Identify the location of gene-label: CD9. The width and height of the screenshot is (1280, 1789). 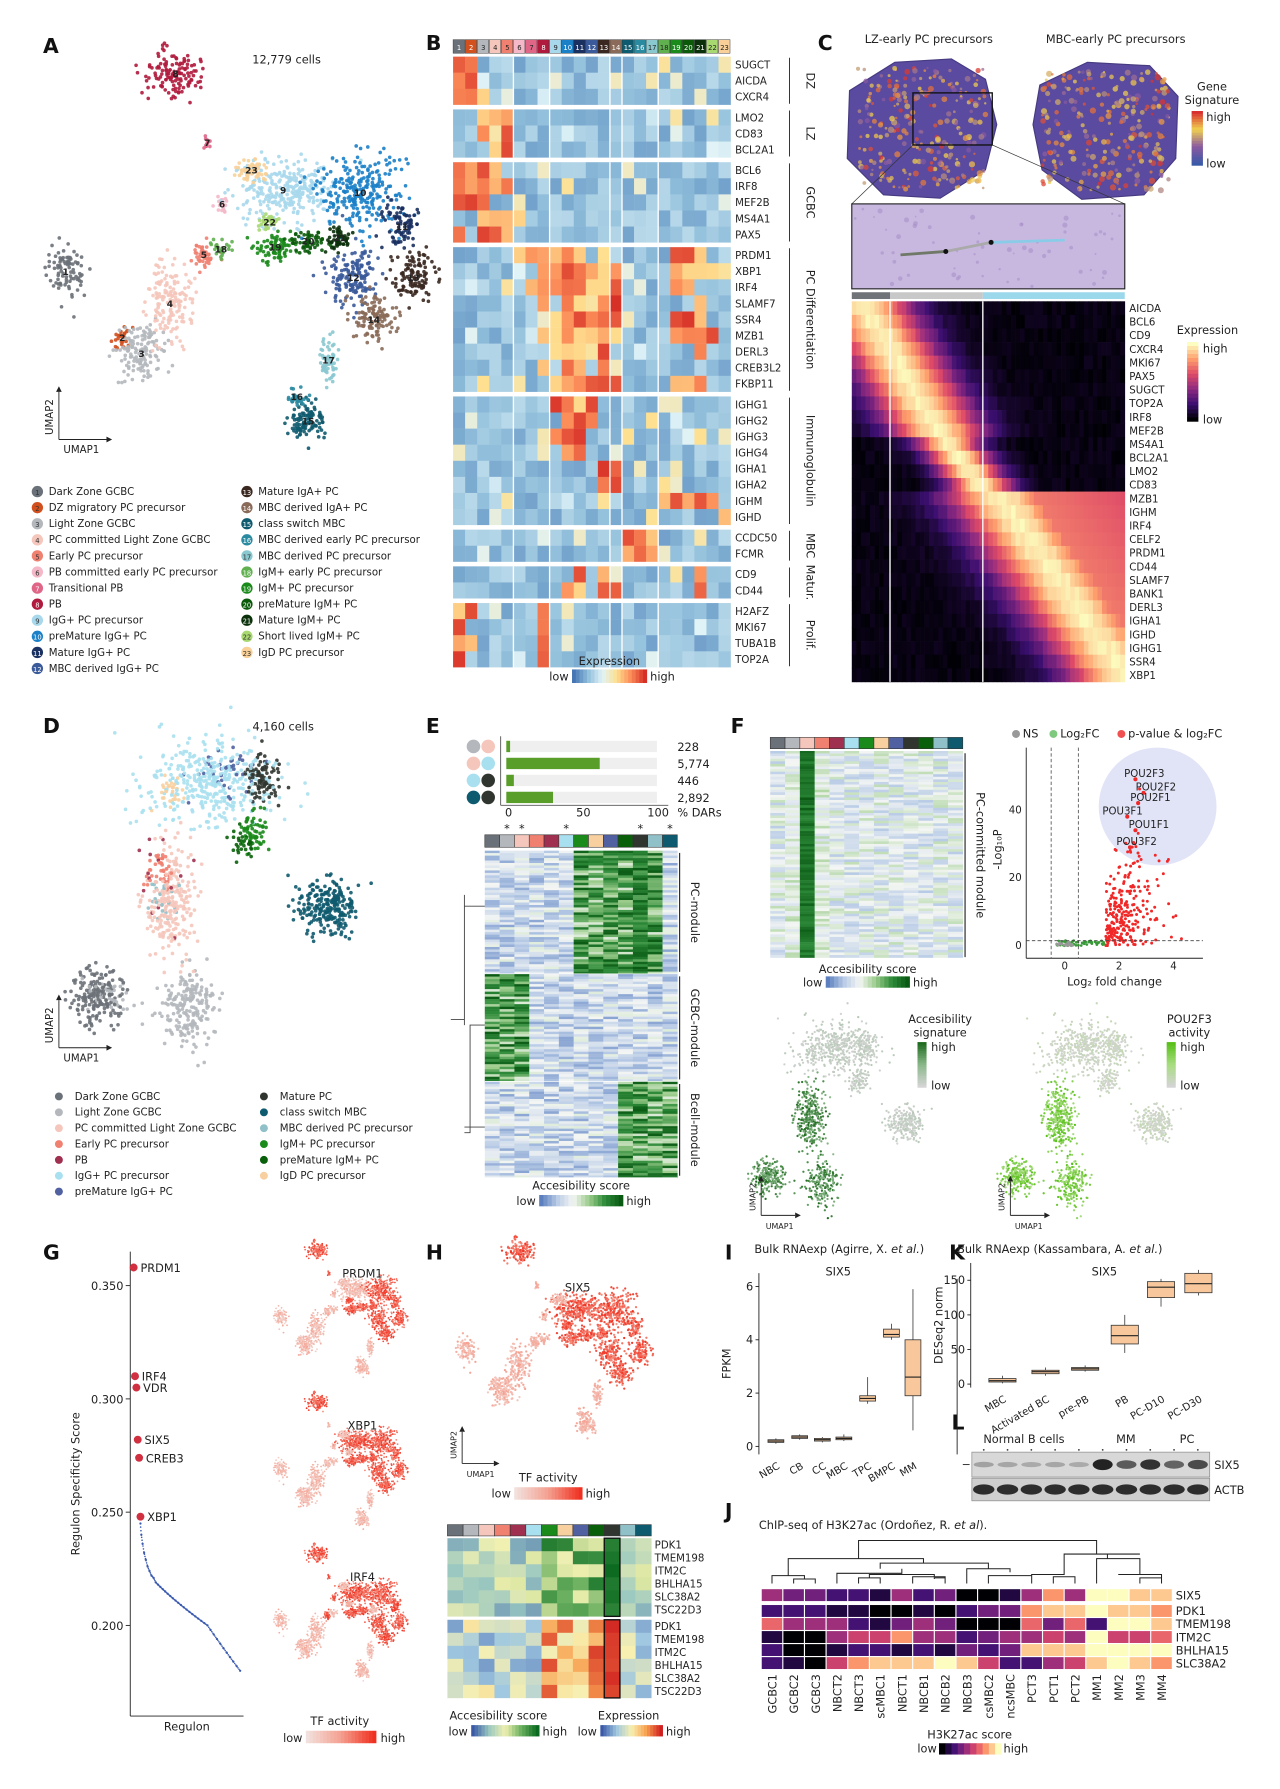
(745, 575).